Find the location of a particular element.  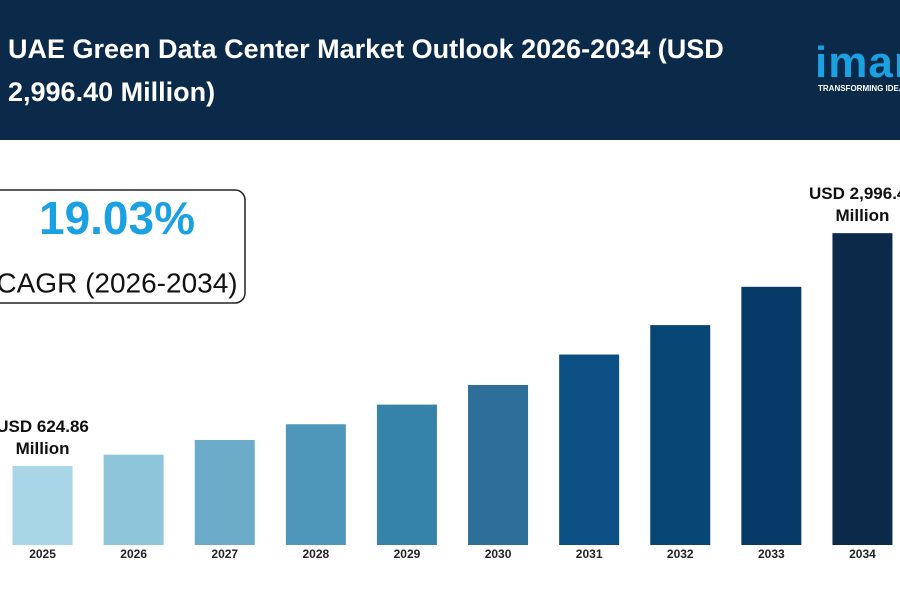

x-tick-label: 2029 is located at coordinates (407, 554).